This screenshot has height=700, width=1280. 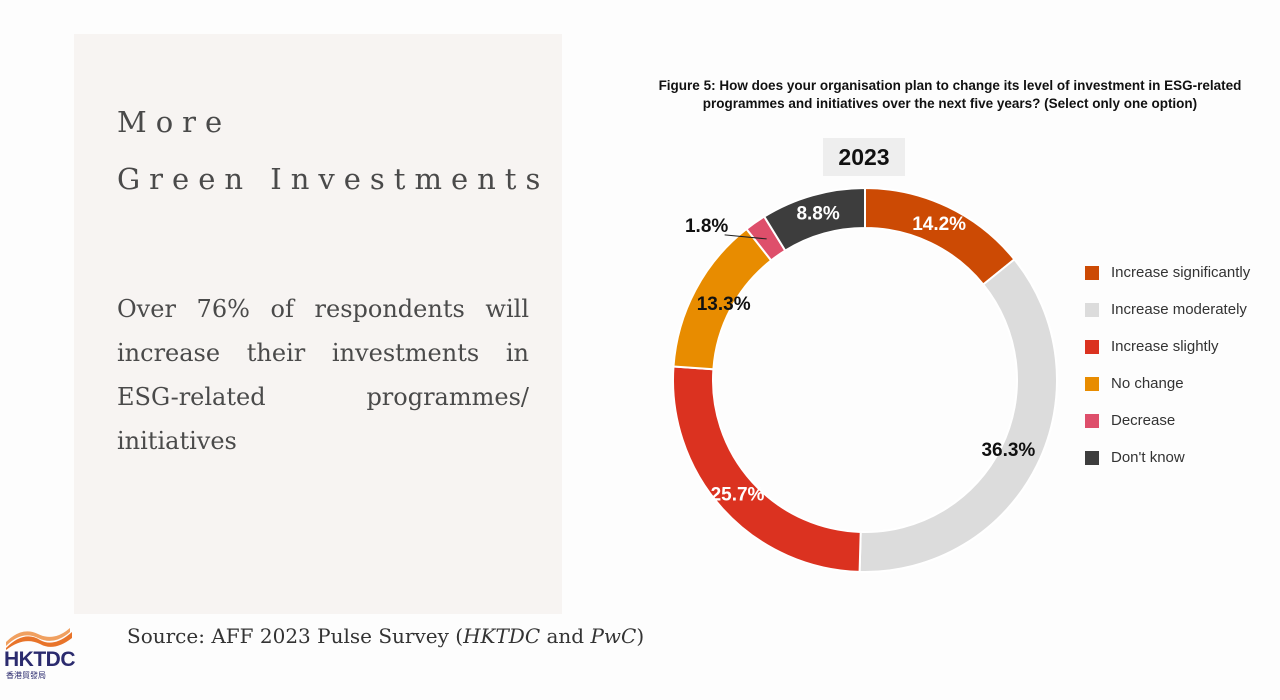 I want to click on year-label: 2023, so click(x=864, y=157).